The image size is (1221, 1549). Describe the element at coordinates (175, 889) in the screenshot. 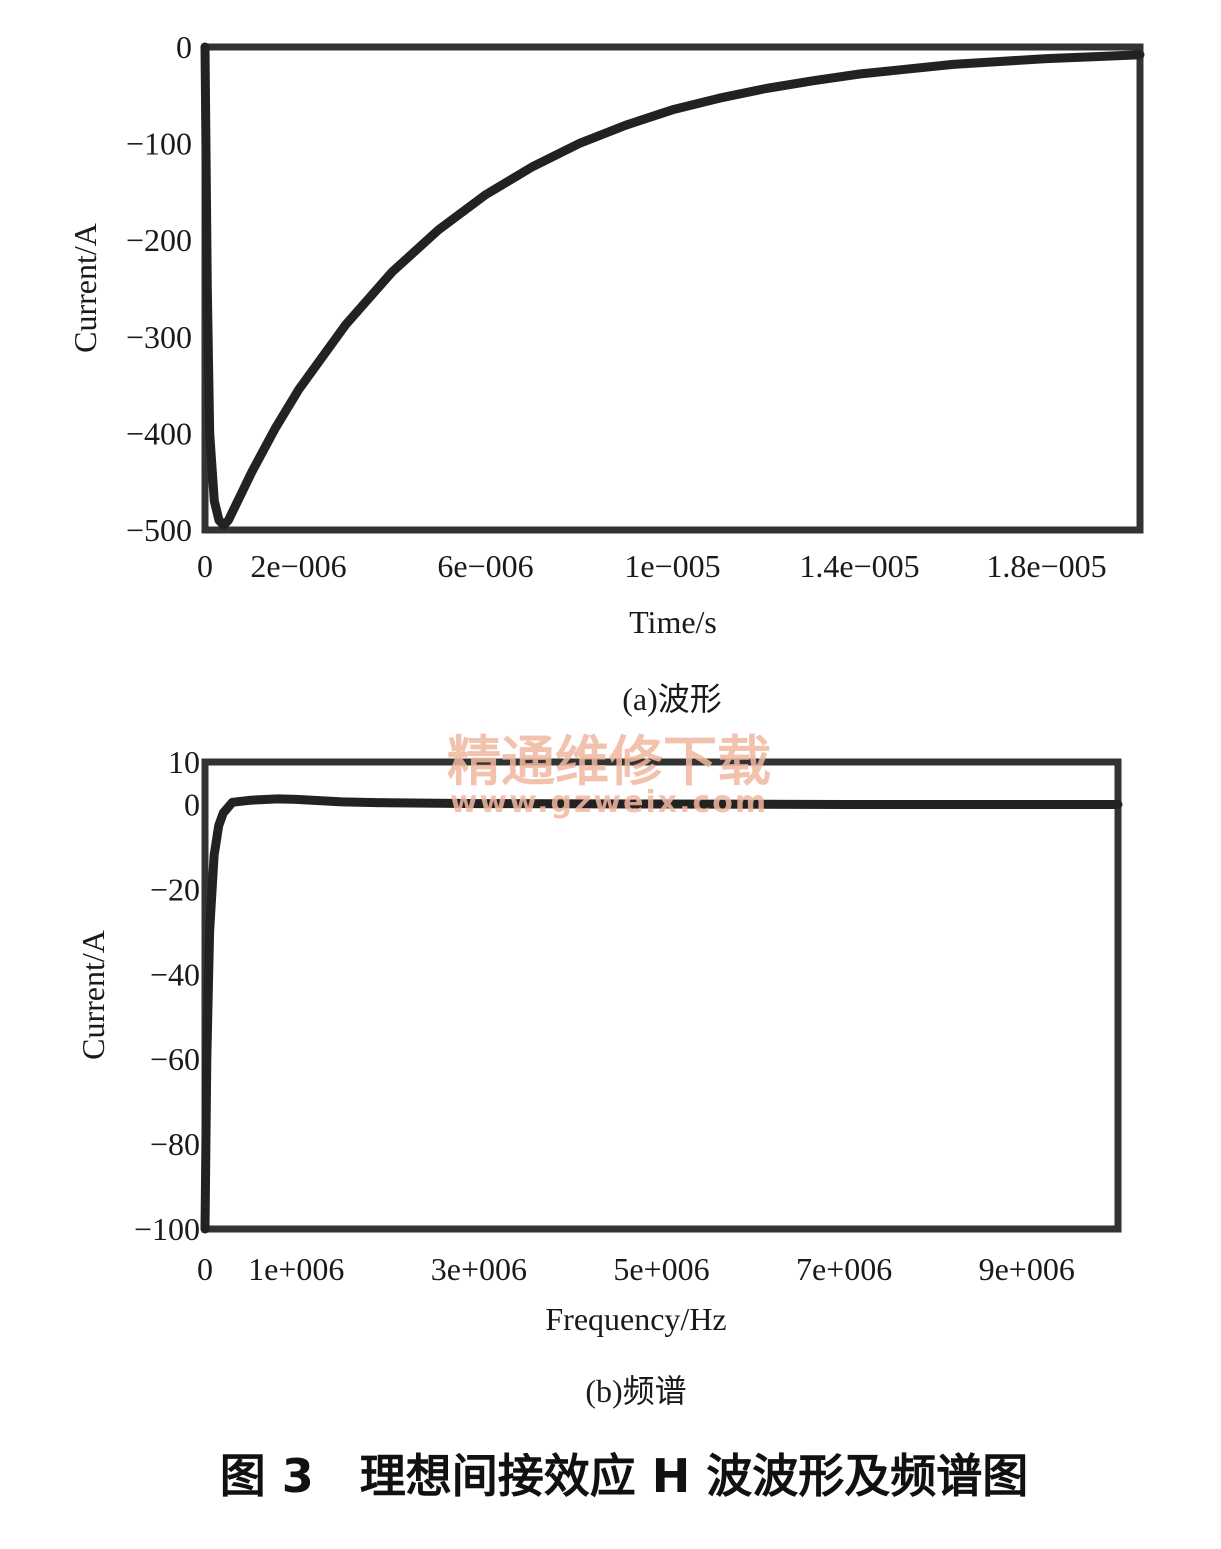

I see `y-tick-label: −20` at that location.